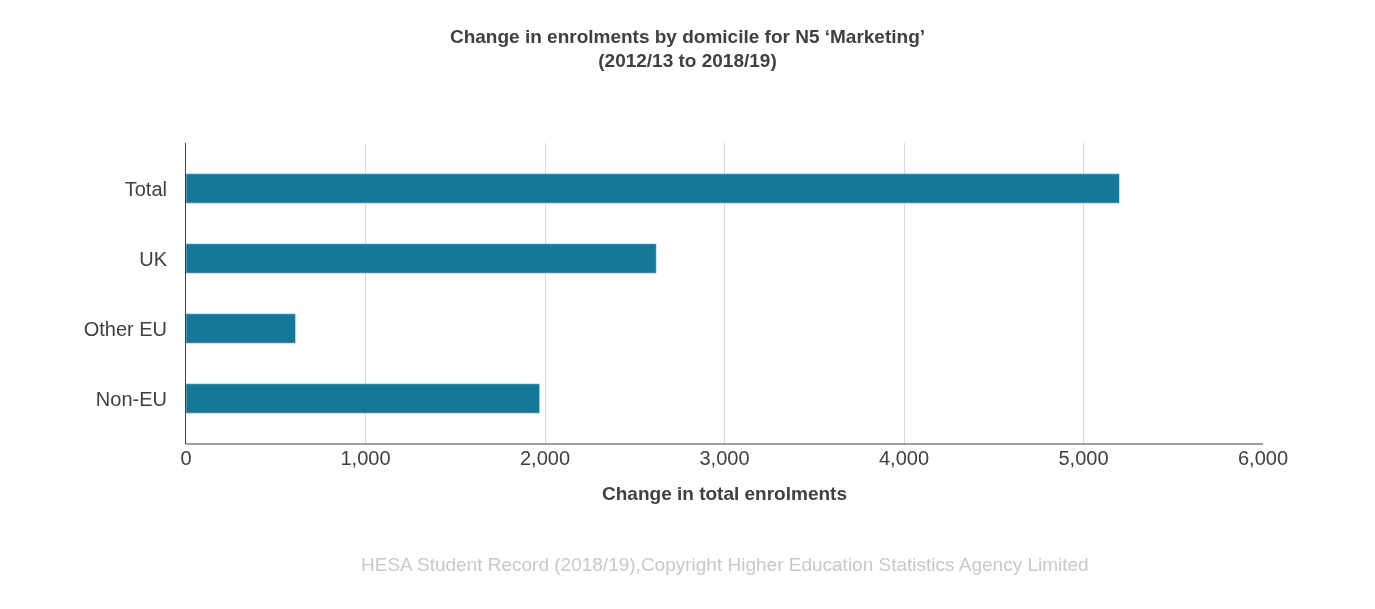 The image size is (1375, 609). Describe the element at coordinates (687, 48) in the screenshot. I see `chart-title: Change in enrolments by domicile for N5 ‘Marketing’ (2012/13 to 2018/19)` at that location.